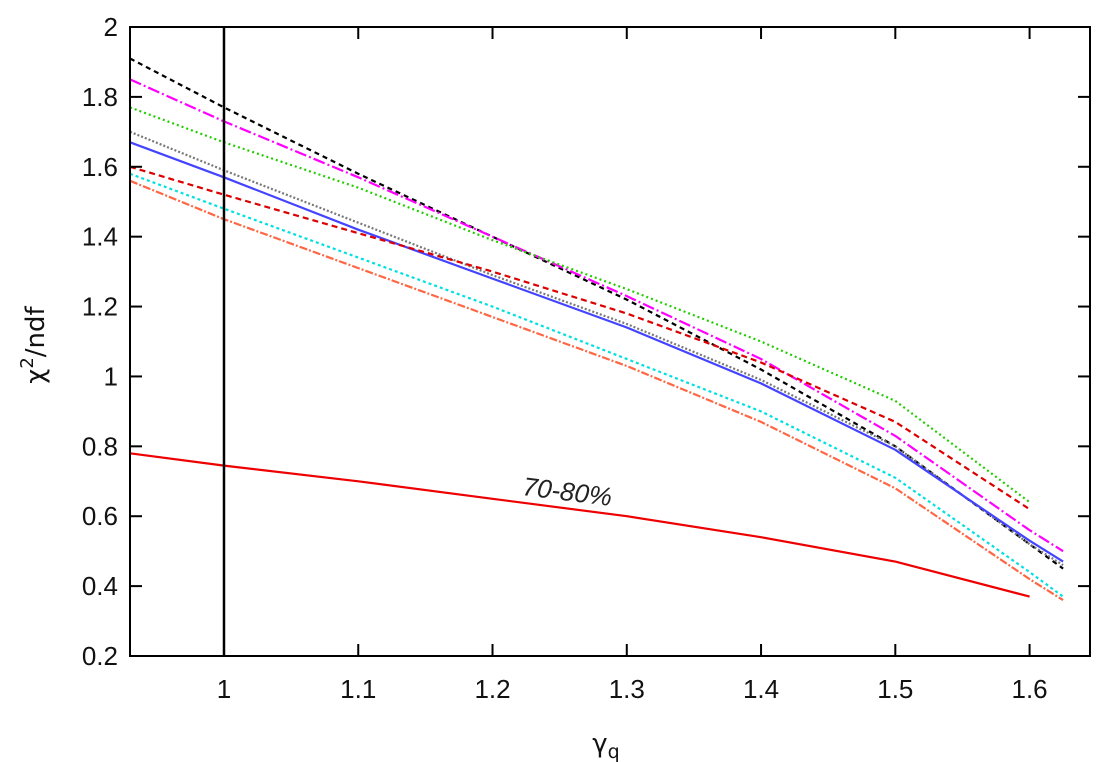  Describe the element at coordinates (492, 689) in the screenshot. I see `x-tick-label: 1.2` at that location.